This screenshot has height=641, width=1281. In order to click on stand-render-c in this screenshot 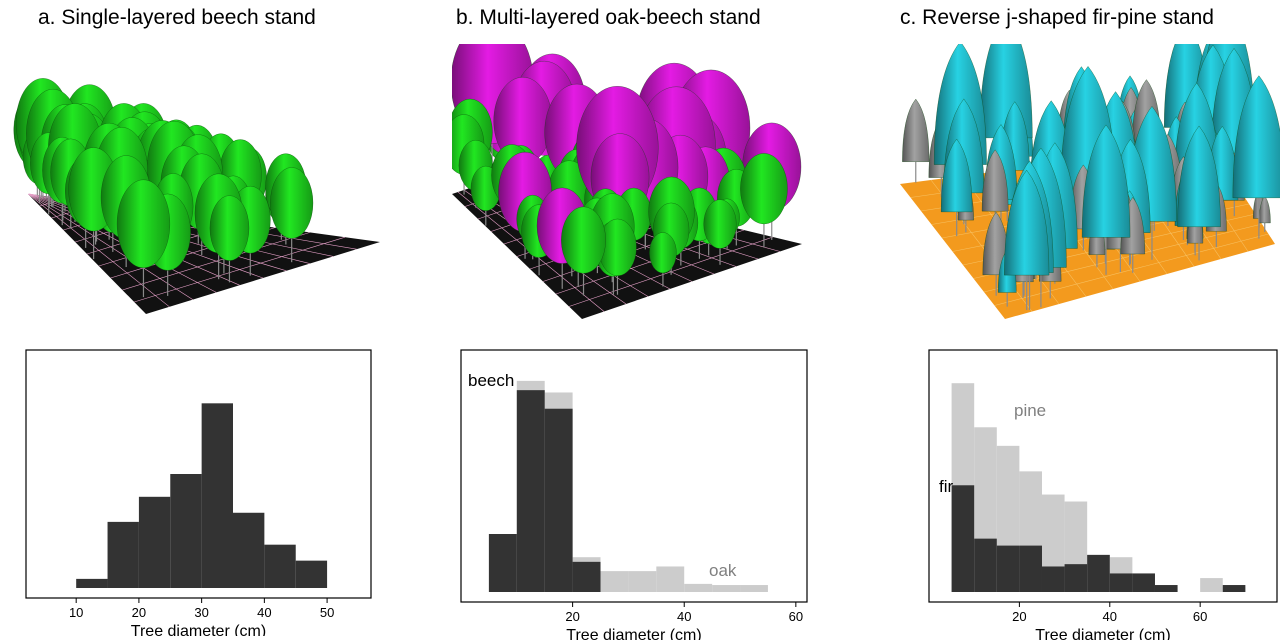, I will do `click(1090, 181)`.